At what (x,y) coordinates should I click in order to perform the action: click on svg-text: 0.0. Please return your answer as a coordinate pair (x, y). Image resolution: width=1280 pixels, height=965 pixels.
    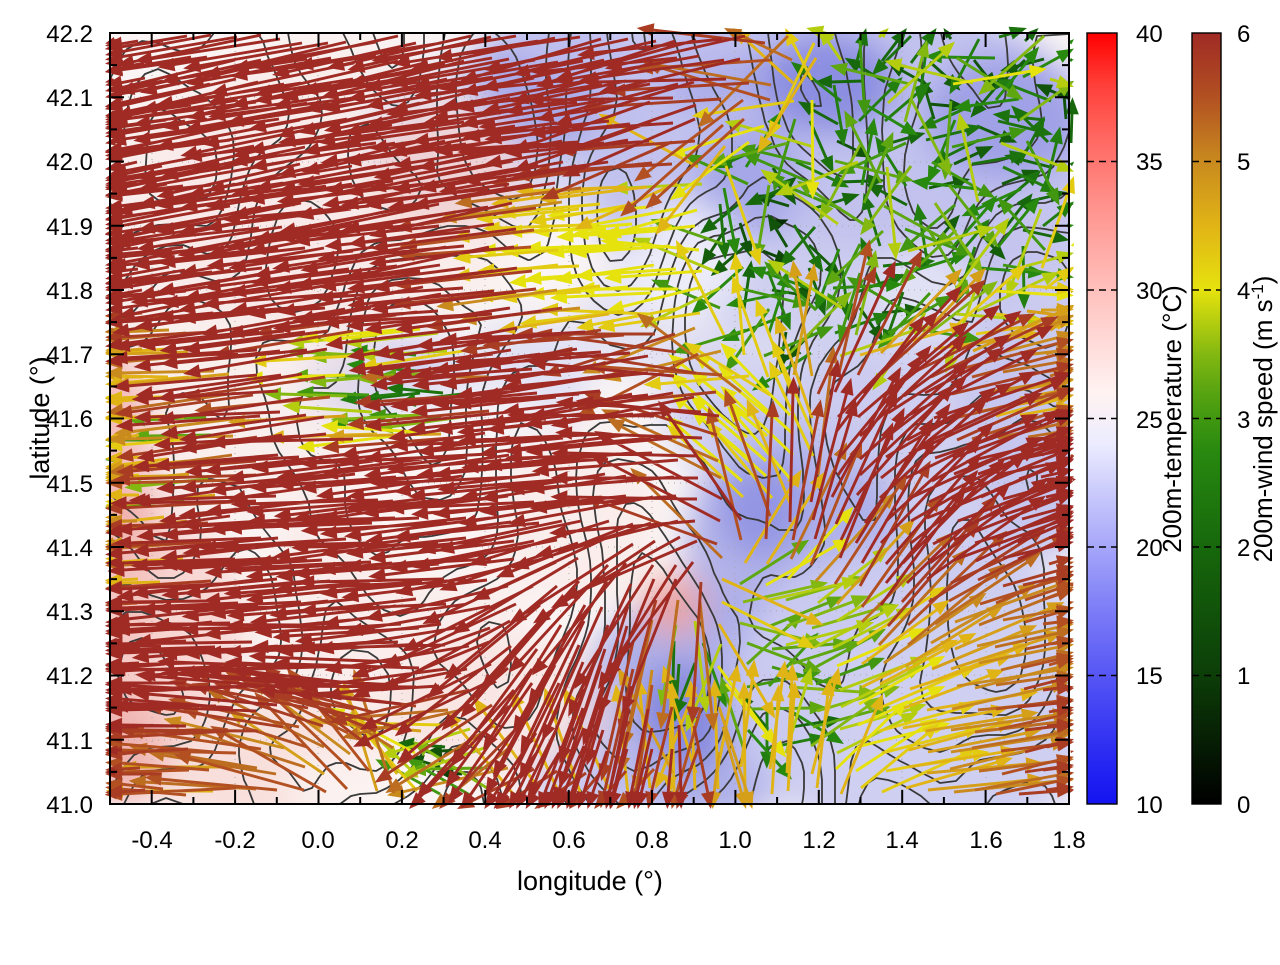
    Looking at the image, I should click on (317, 840).